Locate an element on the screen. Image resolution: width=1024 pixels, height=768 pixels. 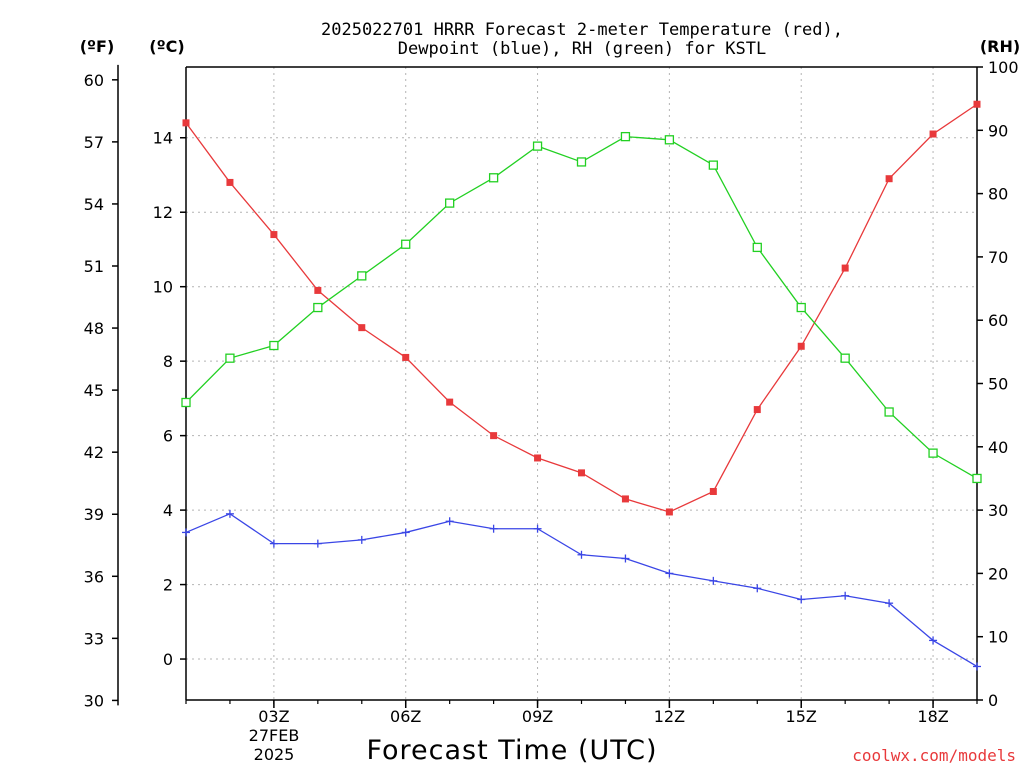
f-tick-label: 36 is located at coordinates (94, 576).